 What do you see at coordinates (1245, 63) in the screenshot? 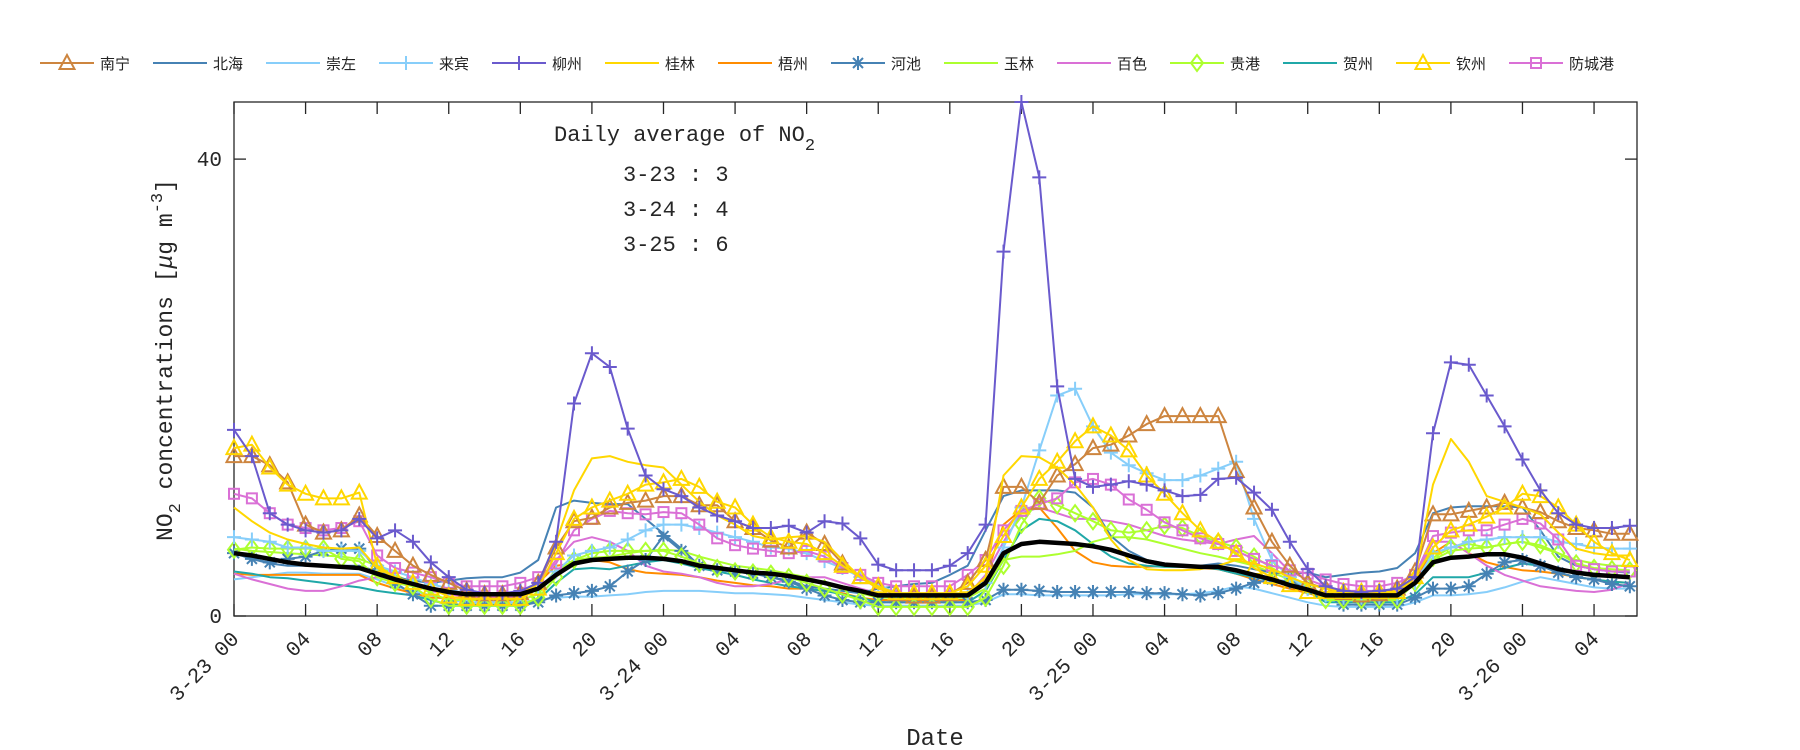
I see `legend-label: 贵港` at bounding box center [1245, 63].